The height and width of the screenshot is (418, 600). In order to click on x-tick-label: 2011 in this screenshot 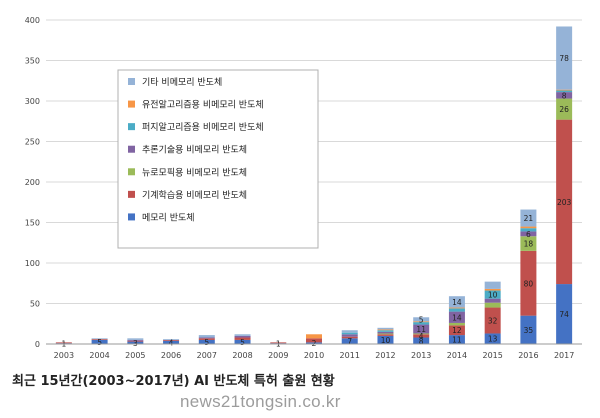, I will do `click(350, 355)`.